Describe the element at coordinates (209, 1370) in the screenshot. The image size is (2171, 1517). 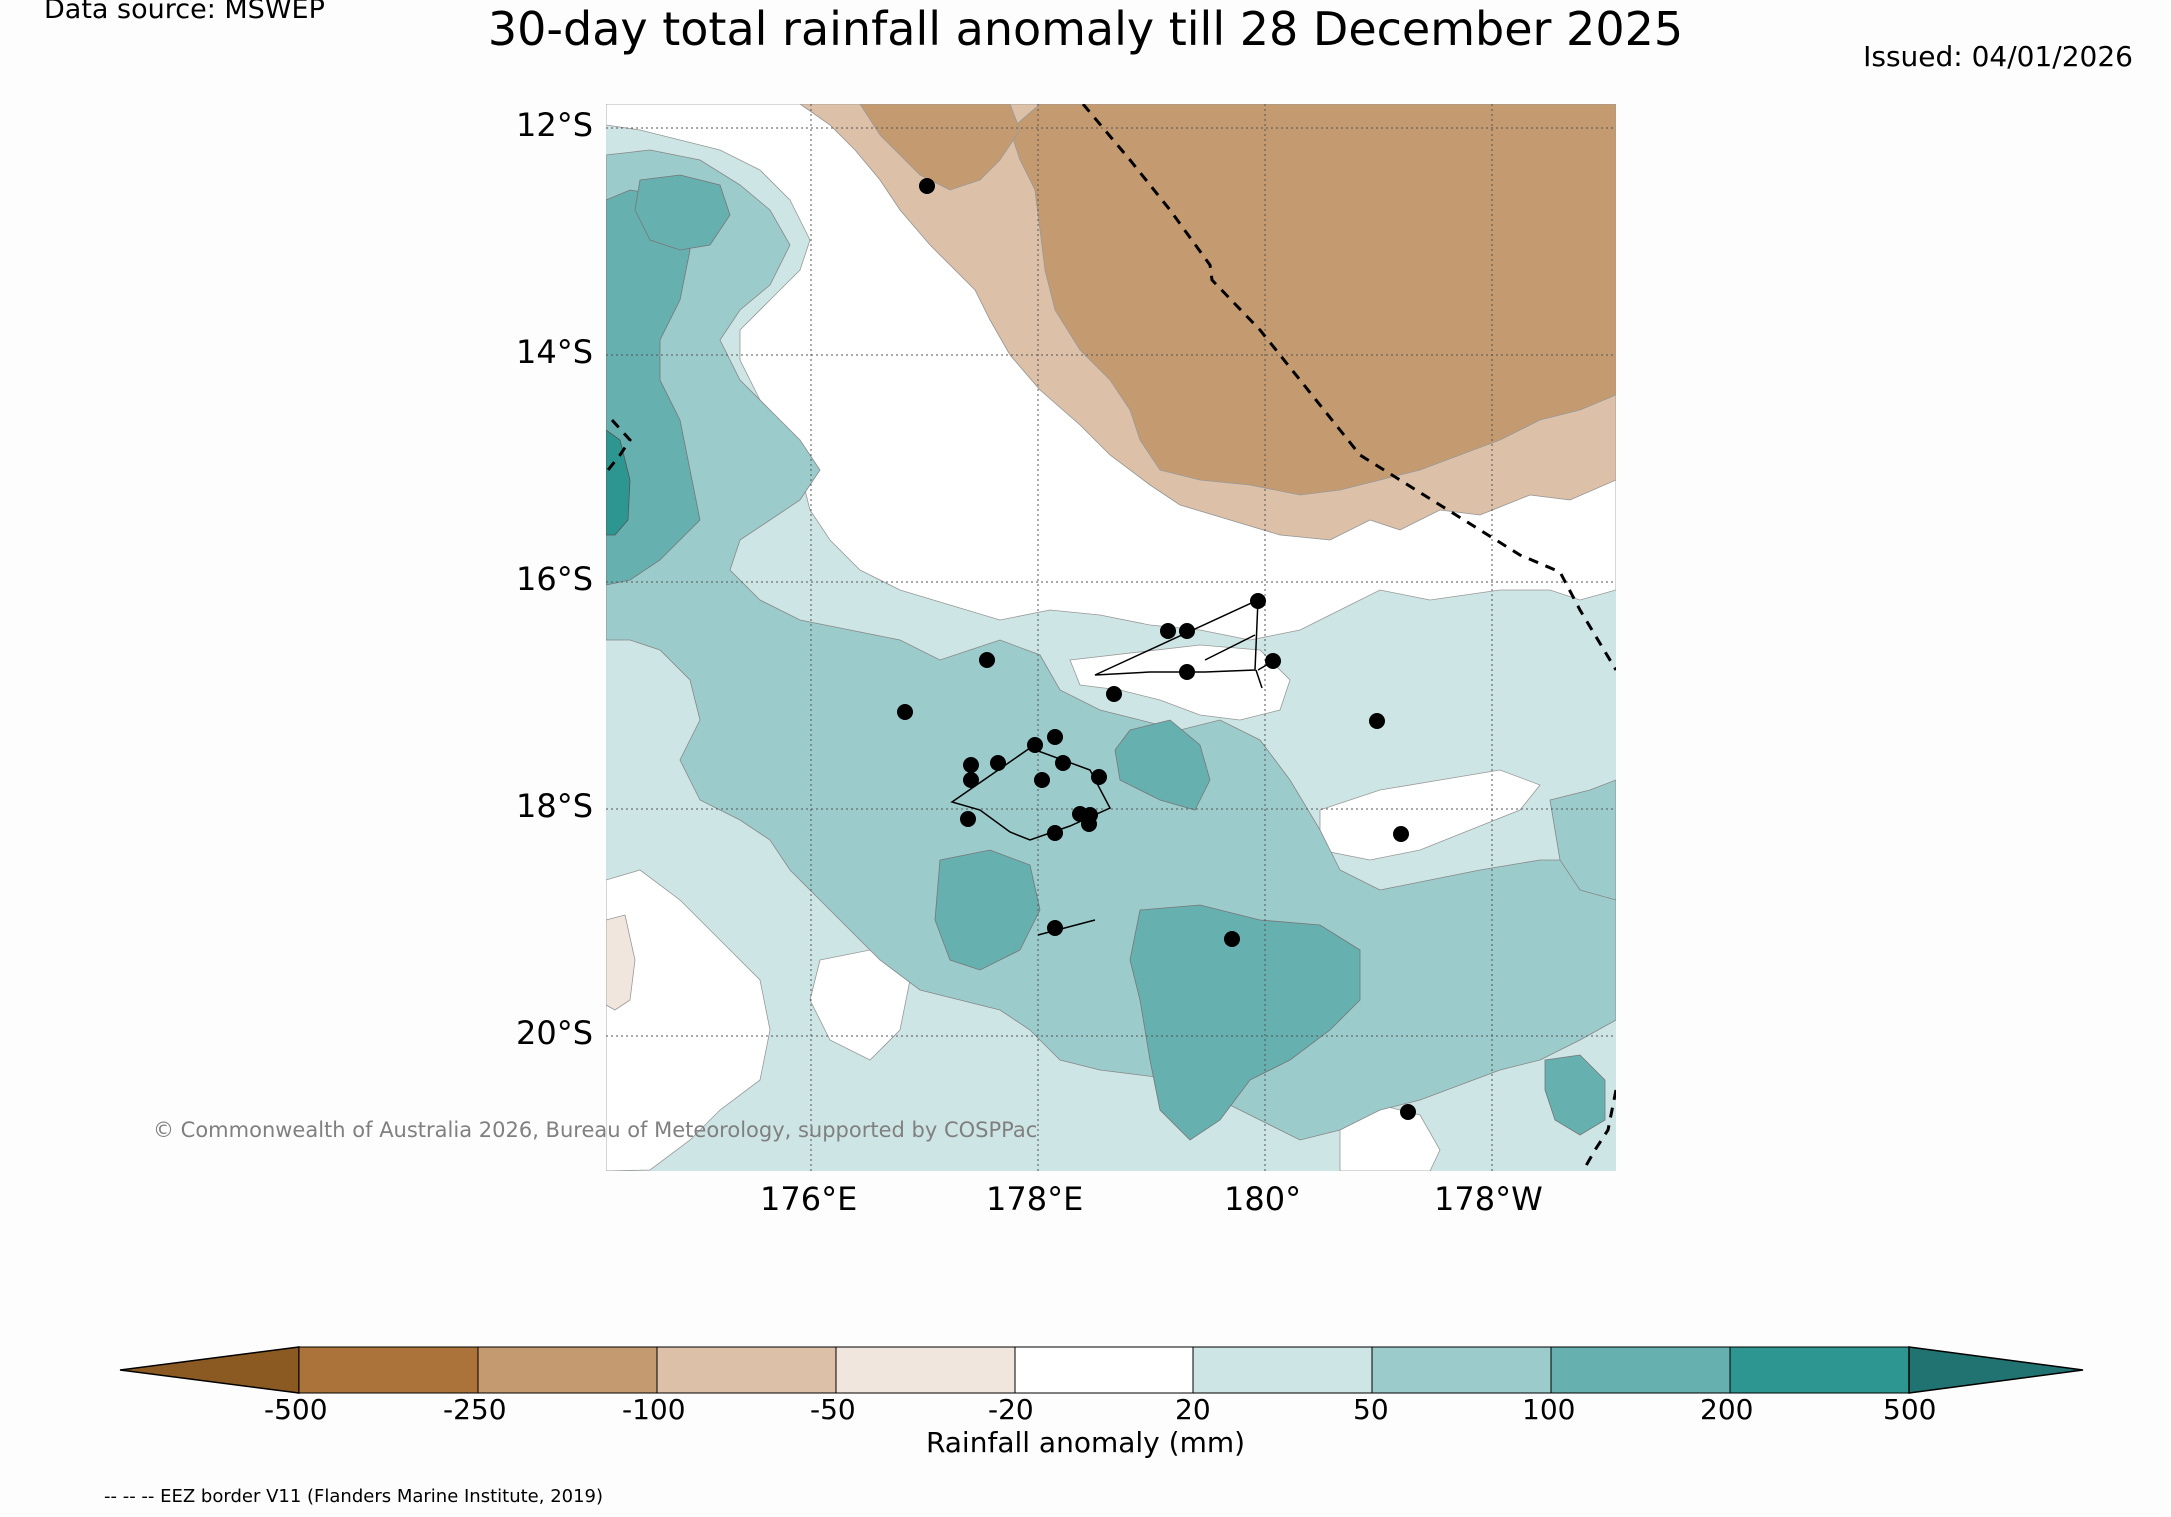
I see `colorbar-extend-low` at that location.